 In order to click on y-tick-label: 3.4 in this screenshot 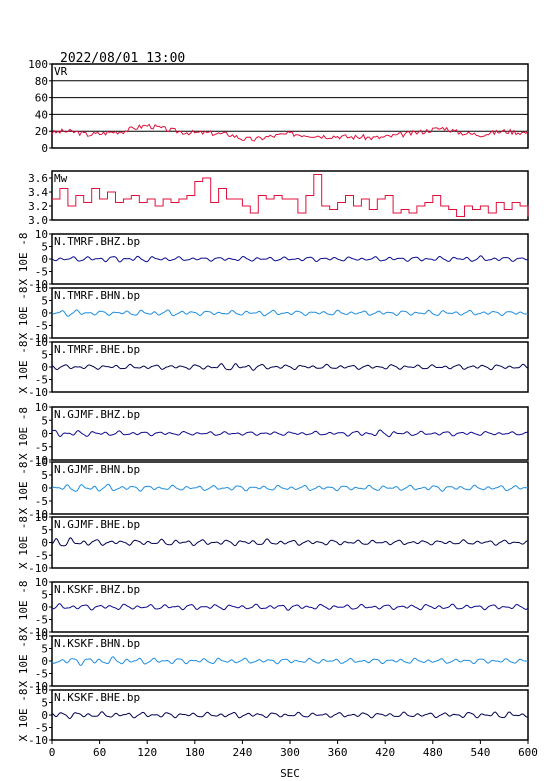, I will do `click(38, 192)`.